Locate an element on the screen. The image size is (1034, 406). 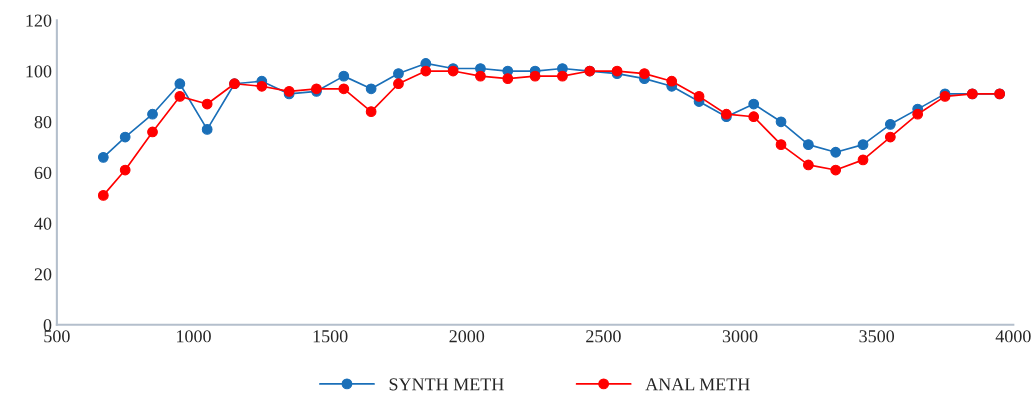
x-tick-label: 4000 is located at coordinates (1013, 336).